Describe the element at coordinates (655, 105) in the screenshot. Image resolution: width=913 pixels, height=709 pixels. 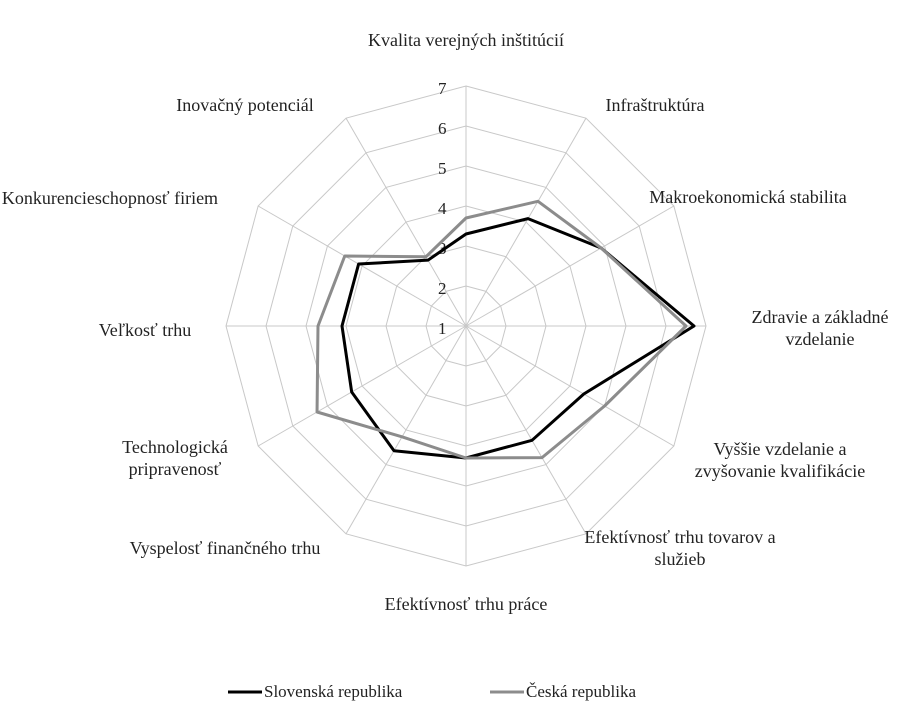
I see `axis-label: Infraštruktúra` at that location.